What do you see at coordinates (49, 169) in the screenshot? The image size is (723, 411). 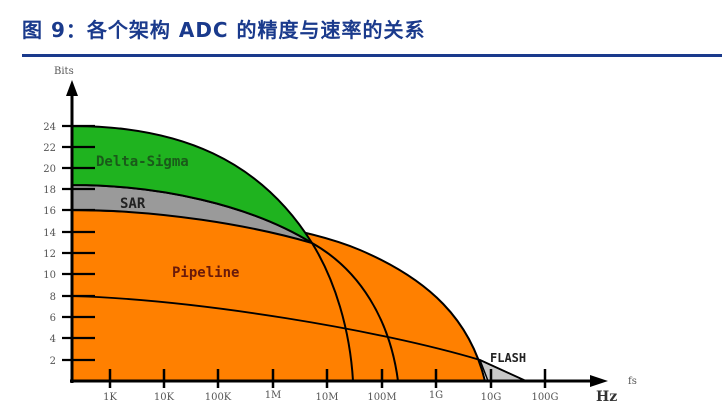 I see `y-tick-label: 20` at bounding box center [49, 169].